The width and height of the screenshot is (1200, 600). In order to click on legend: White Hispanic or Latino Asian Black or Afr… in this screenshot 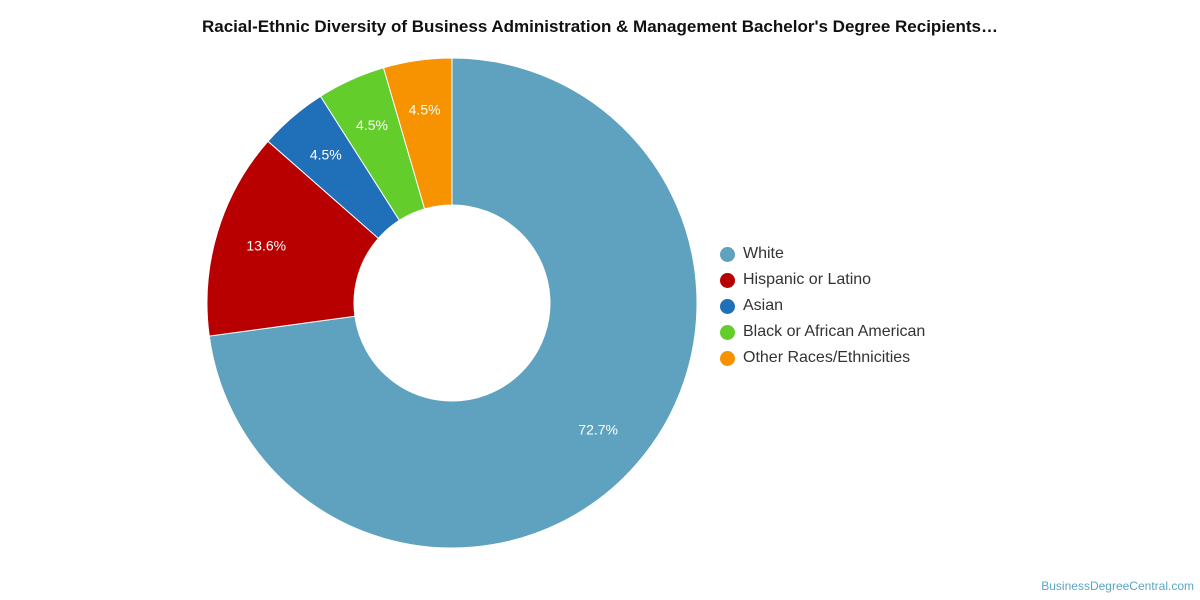, I will do `click(822, 306)`.